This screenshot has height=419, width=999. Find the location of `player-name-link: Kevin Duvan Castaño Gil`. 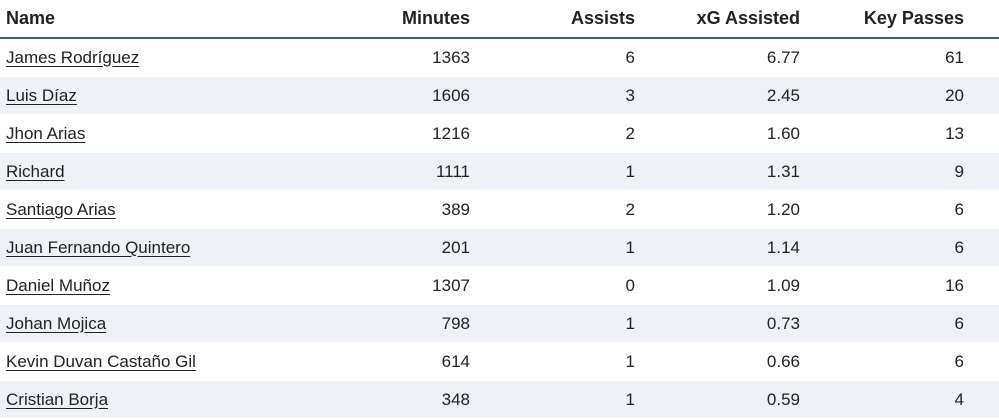

player-name-link: Kevin Duvan Castaño Gil is located at coordinates (101, 361).